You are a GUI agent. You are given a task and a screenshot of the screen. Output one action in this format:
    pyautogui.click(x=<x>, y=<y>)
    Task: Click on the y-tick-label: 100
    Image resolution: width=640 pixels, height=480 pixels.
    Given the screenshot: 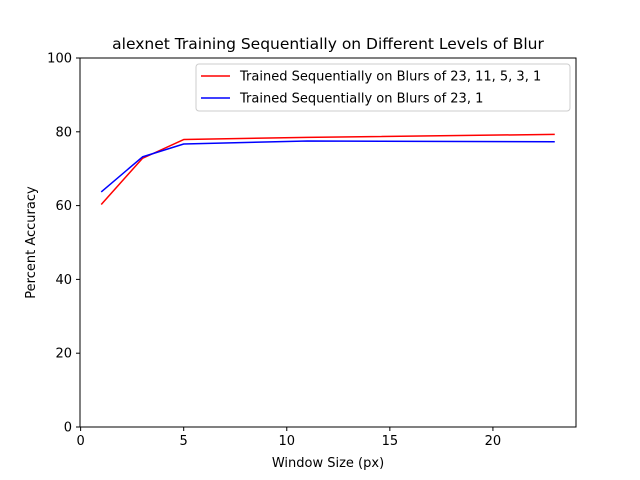 What is the action you would take?
    pyautogui.click(x=59, y=59)
    